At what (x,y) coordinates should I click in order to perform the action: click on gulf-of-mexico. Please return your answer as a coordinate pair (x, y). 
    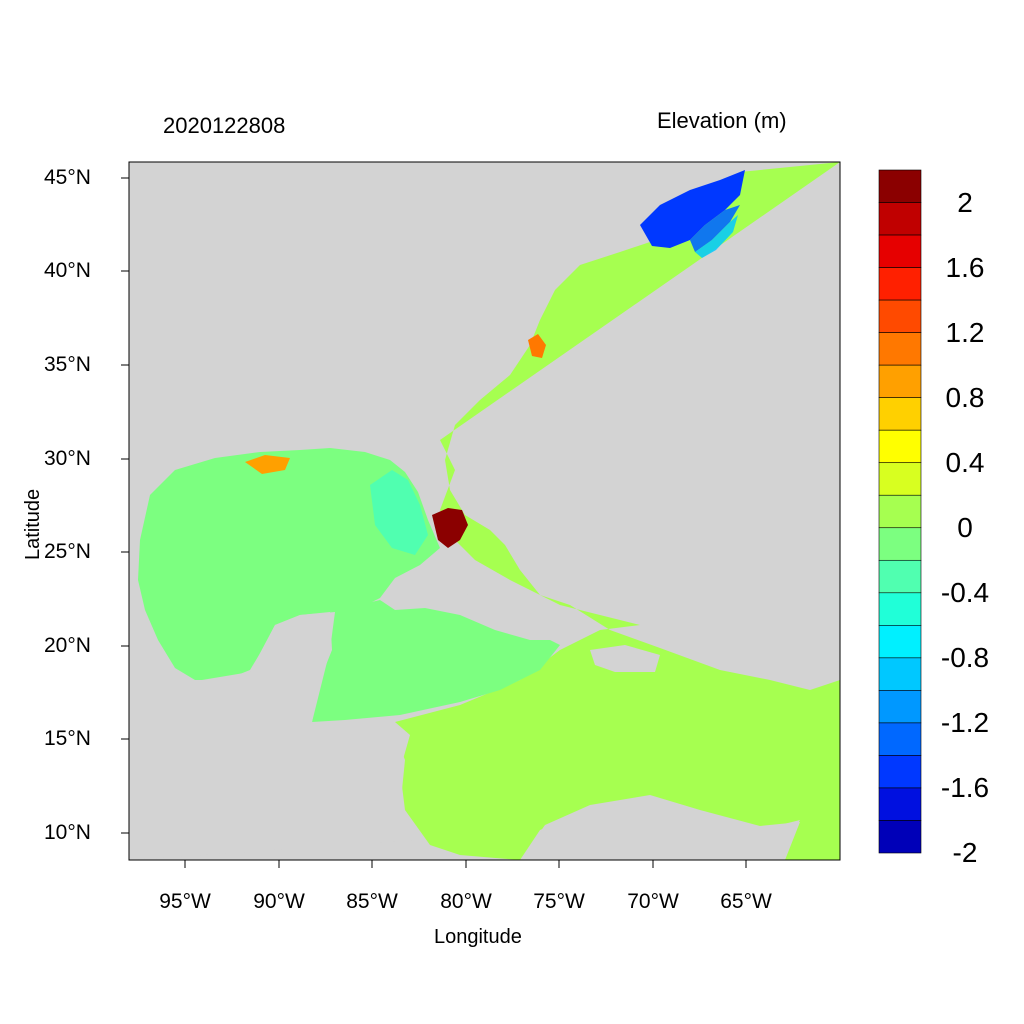
    Looking at the image, I should click on (289, 564).